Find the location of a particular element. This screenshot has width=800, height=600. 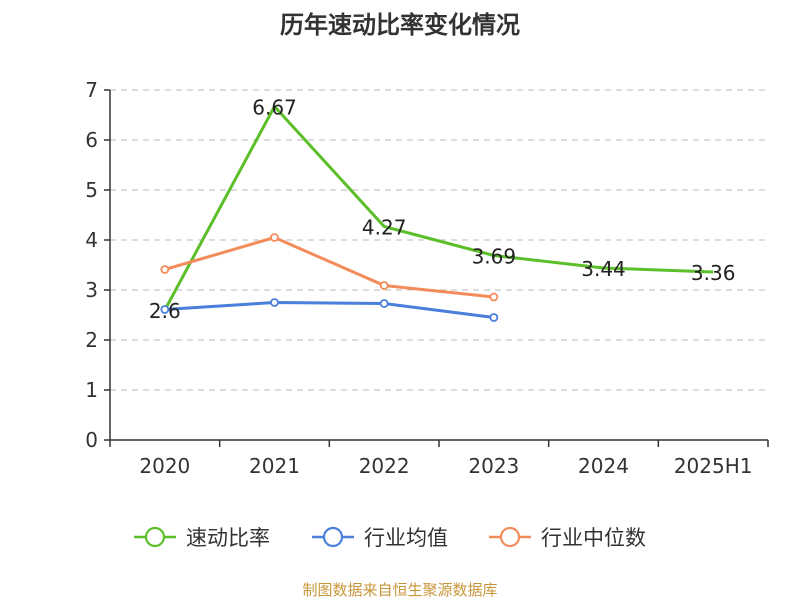

data-label: 4.27 is located at coordinates (384, 228).